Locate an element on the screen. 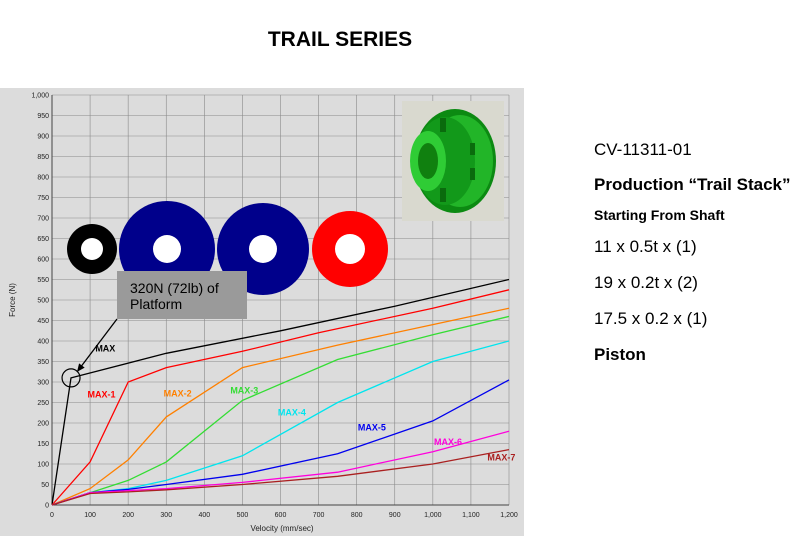 The width and height of the screenshot is (802, 540). y-tick-label: 1,000 is located at coordinates (40, 96).